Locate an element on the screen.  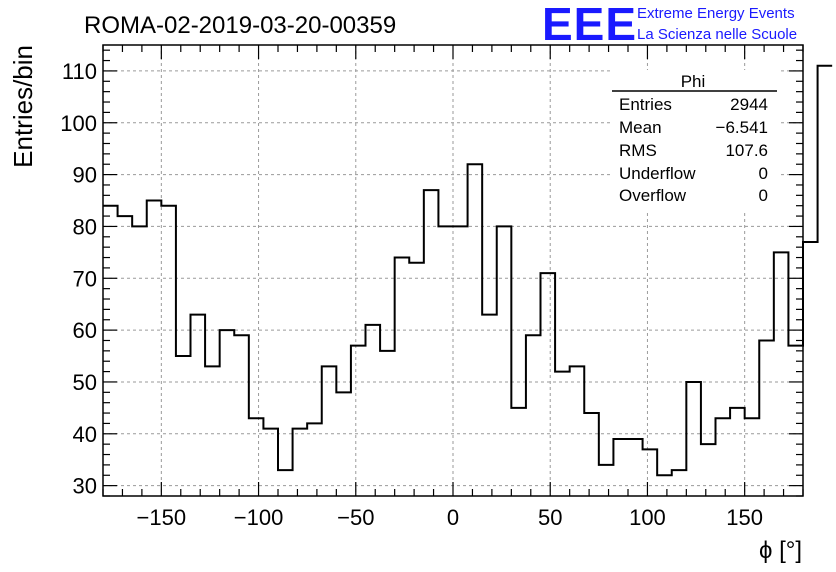
stats-label-rms: RMS is located at coordinates (638, 150).